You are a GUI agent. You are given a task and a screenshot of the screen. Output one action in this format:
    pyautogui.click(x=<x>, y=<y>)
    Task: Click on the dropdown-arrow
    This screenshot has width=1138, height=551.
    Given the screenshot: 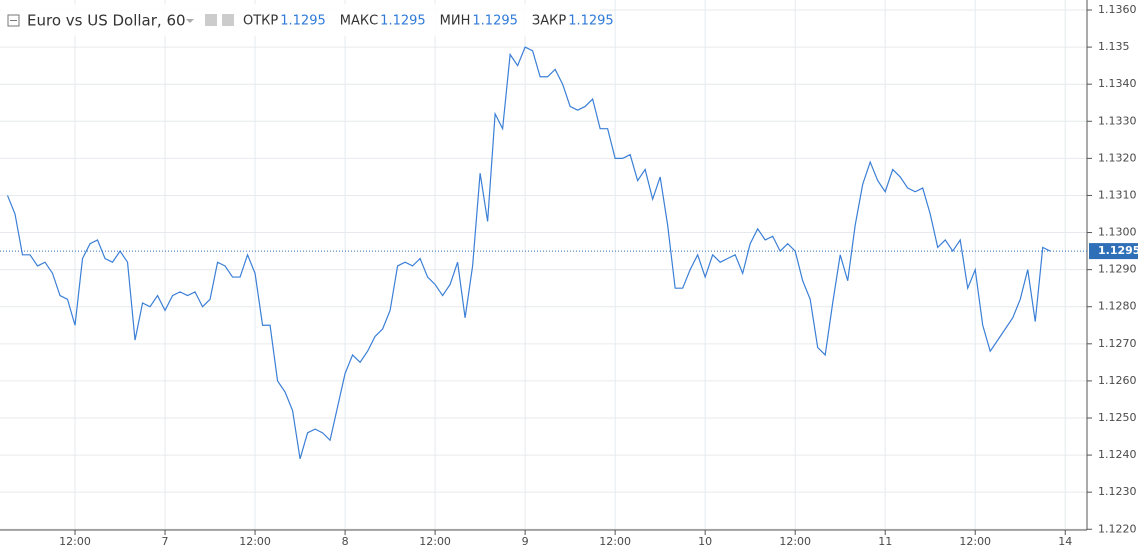 What is the action you would take?
    pyautogui.click(x=190, y=21)
    